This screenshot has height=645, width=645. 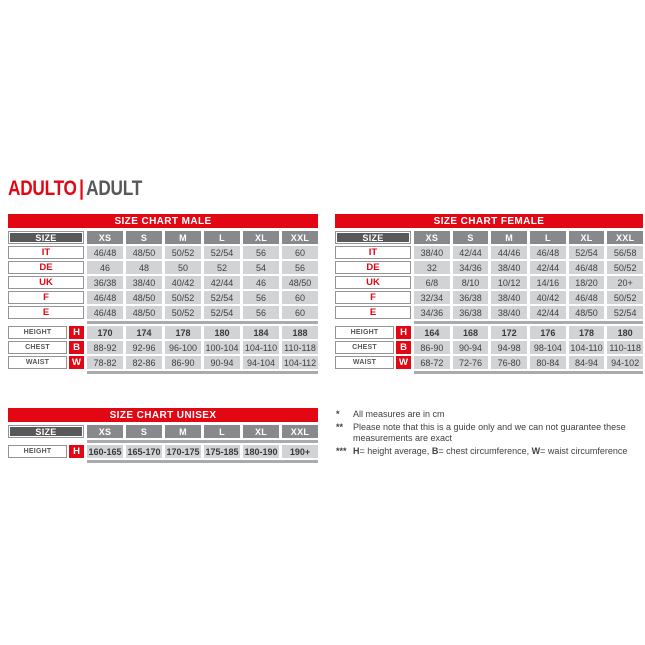 What do you see at coordinates (548, 282) in the screenshot?
I see `size-value-cell: 14/16` at bounding box center [548, 282].